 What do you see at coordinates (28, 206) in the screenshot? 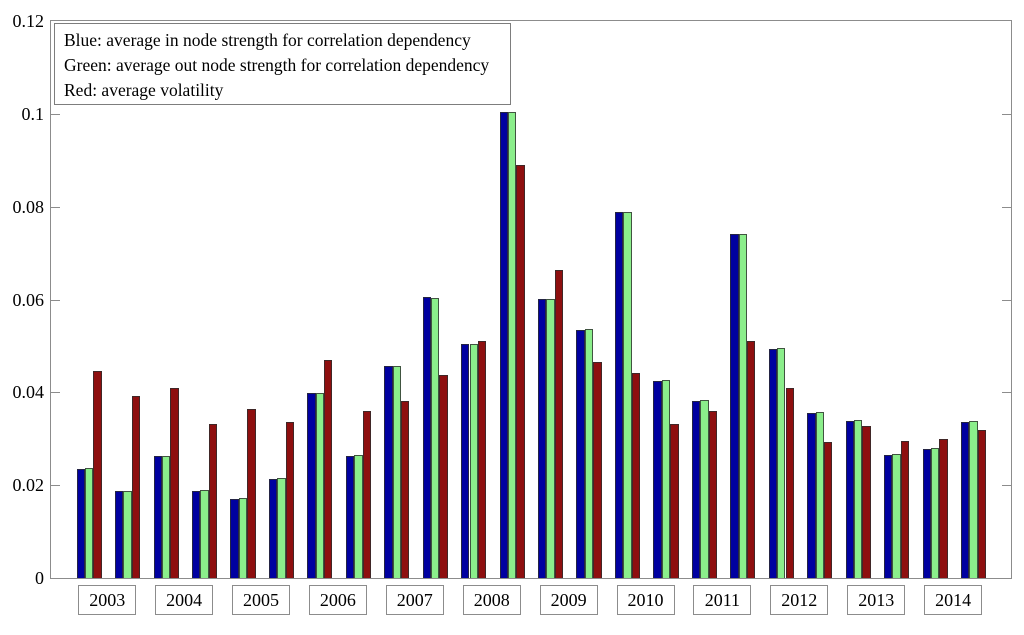
I see `y-tick-label: 0.08` at bounding box center [28, 206].